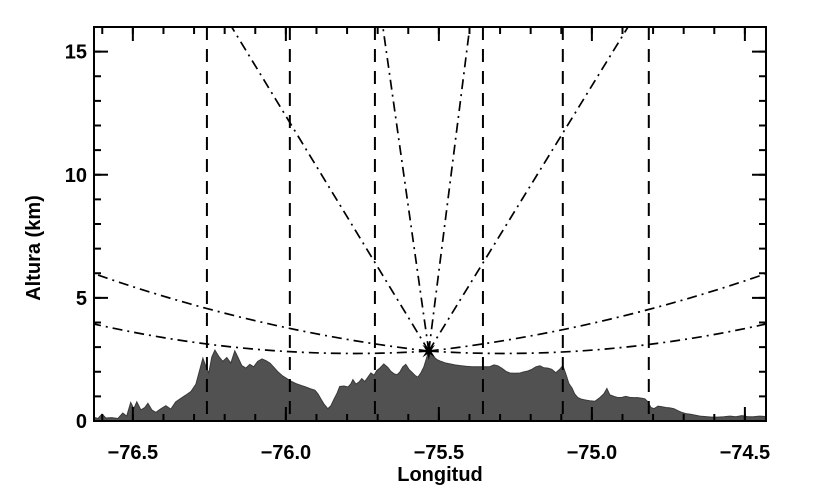 This screenshot has width=840, height=490. Describe the element at coordinates (439, 453) in the screenshot. I see `x-tick-label: −75.5` at that location.